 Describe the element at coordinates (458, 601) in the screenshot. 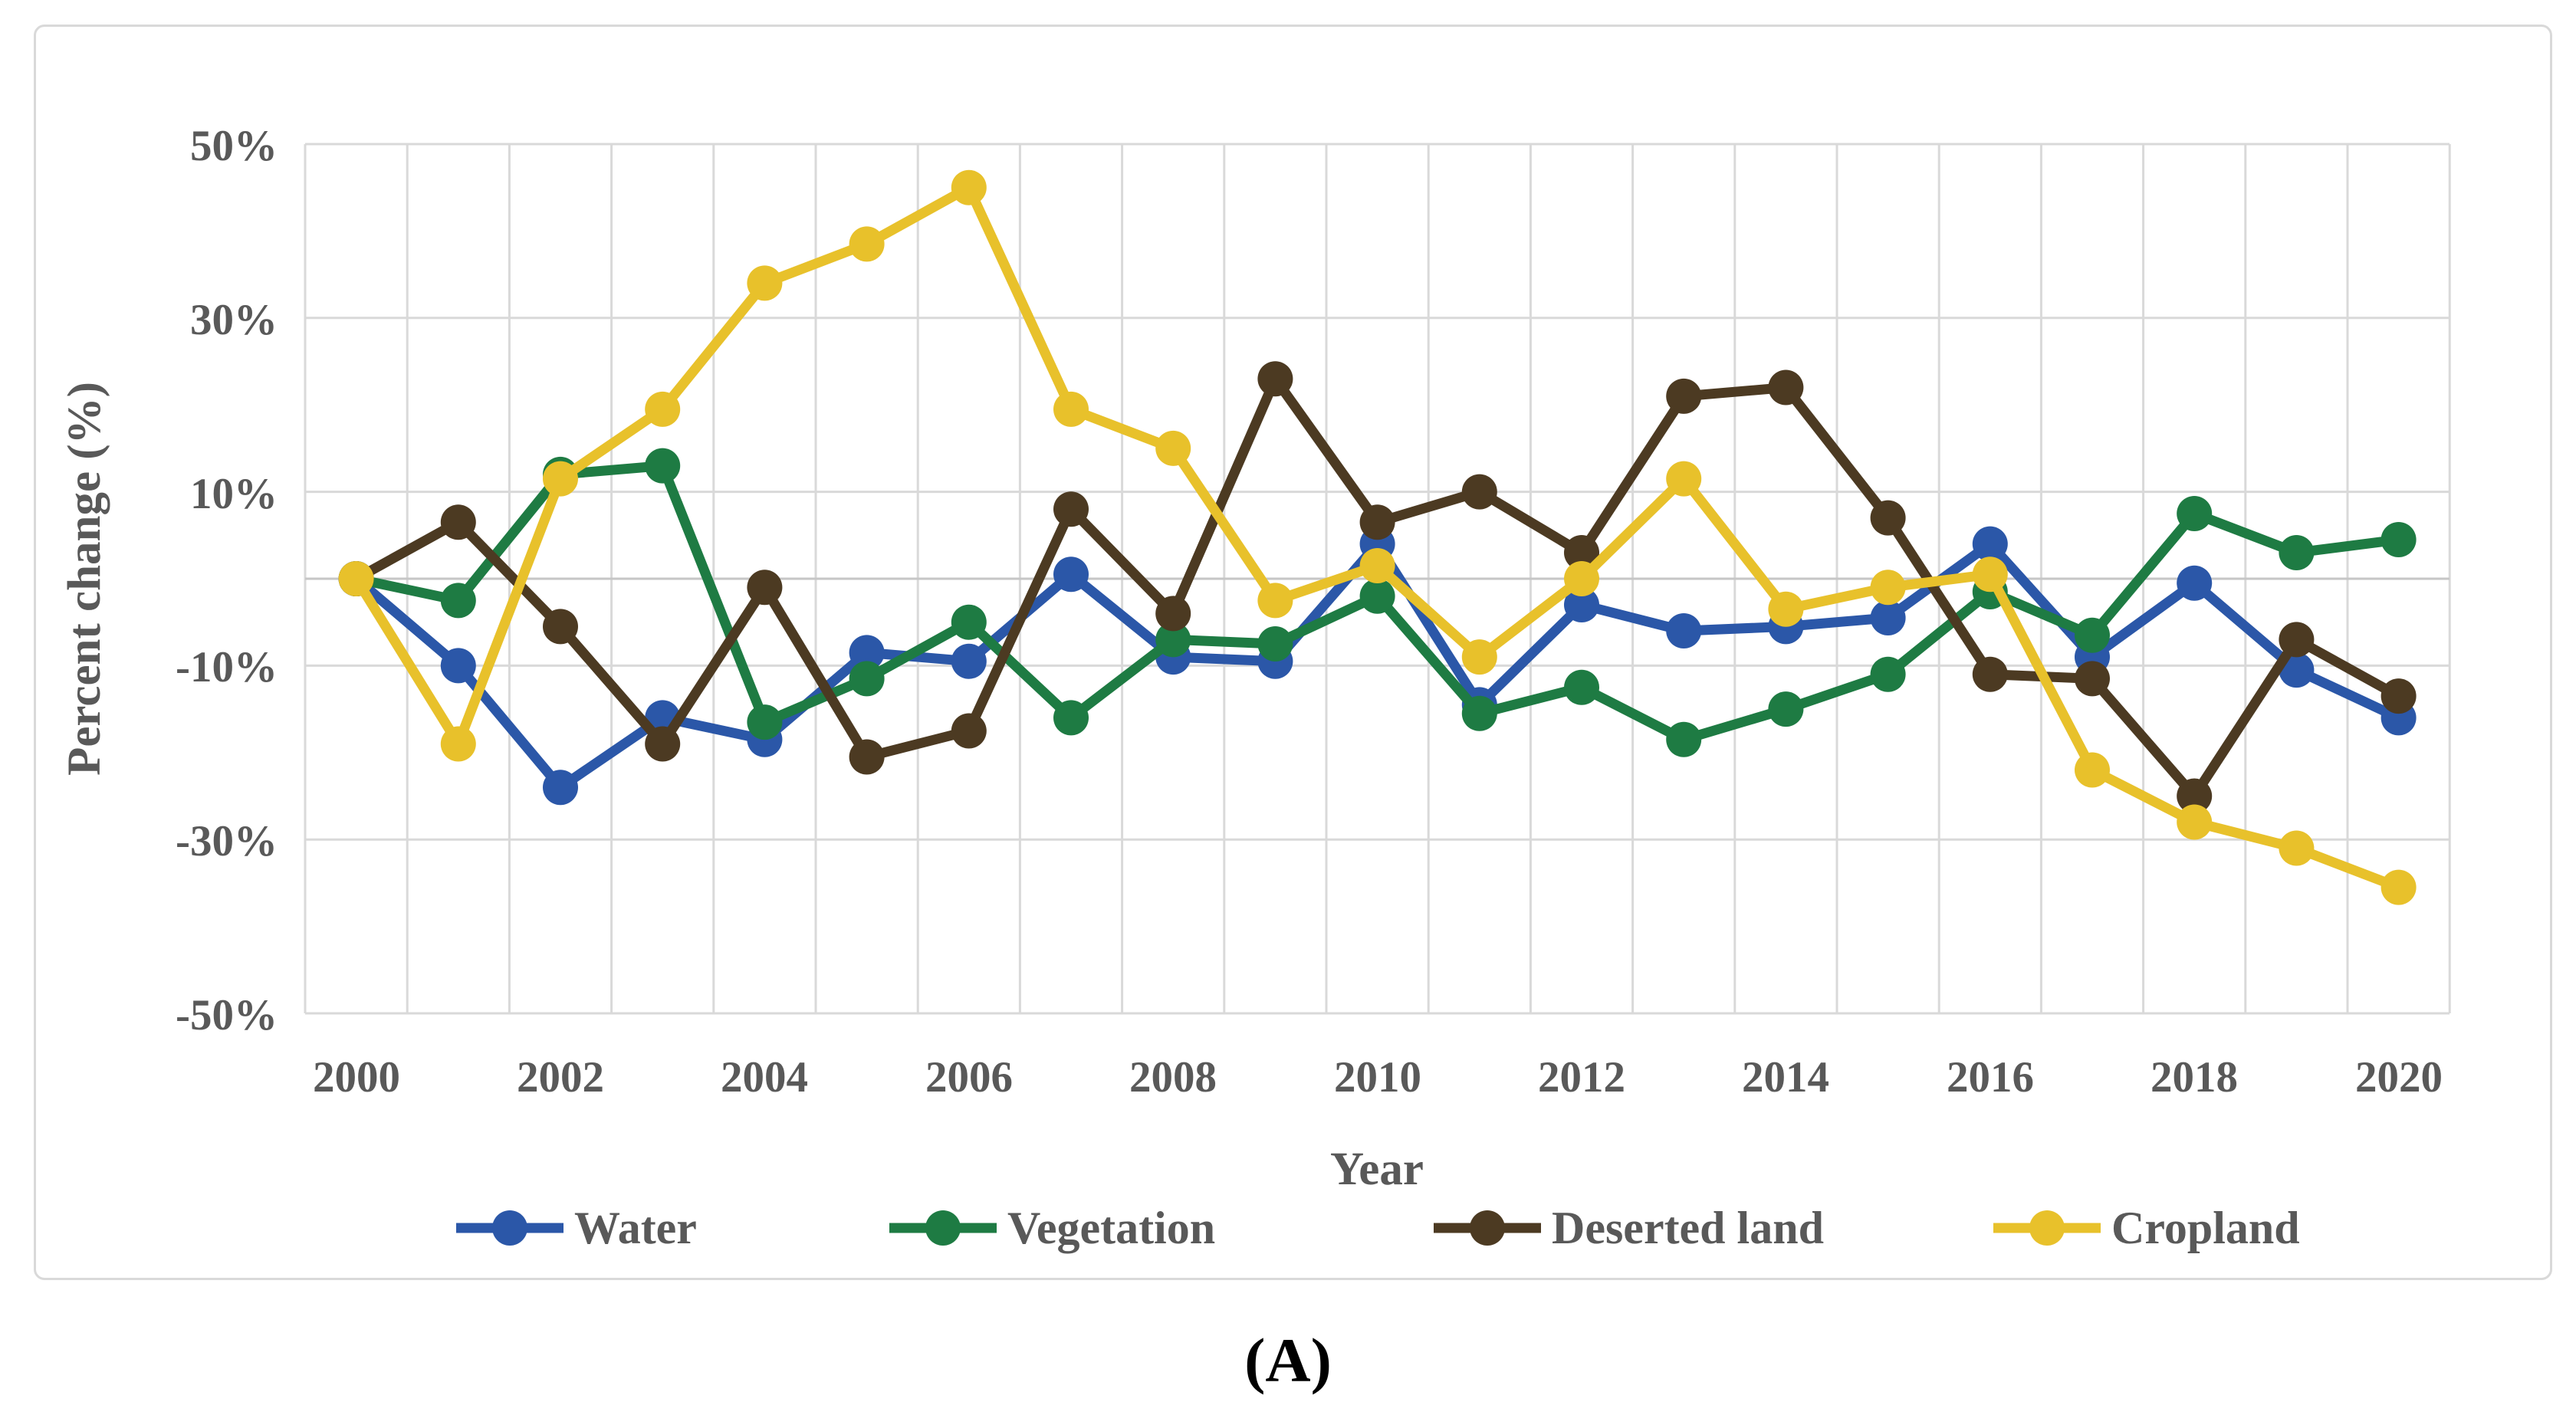

I see `data-point-vegetation-2001` at that location.